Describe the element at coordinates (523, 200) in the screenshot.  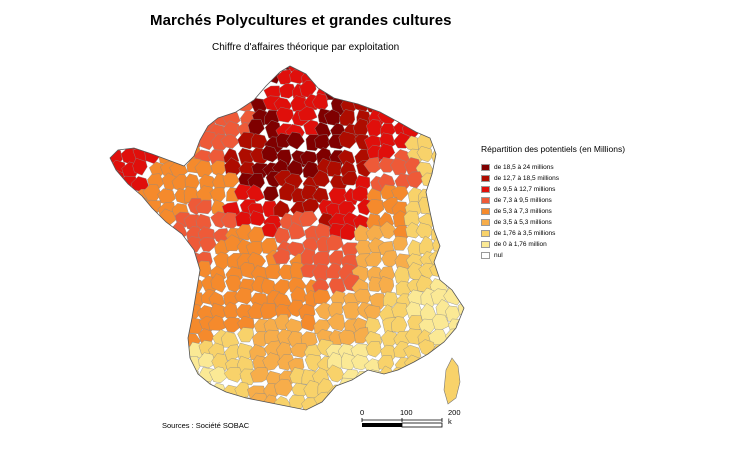
I see `legend-label: de 7,3 à 9,5 millions` at that location.